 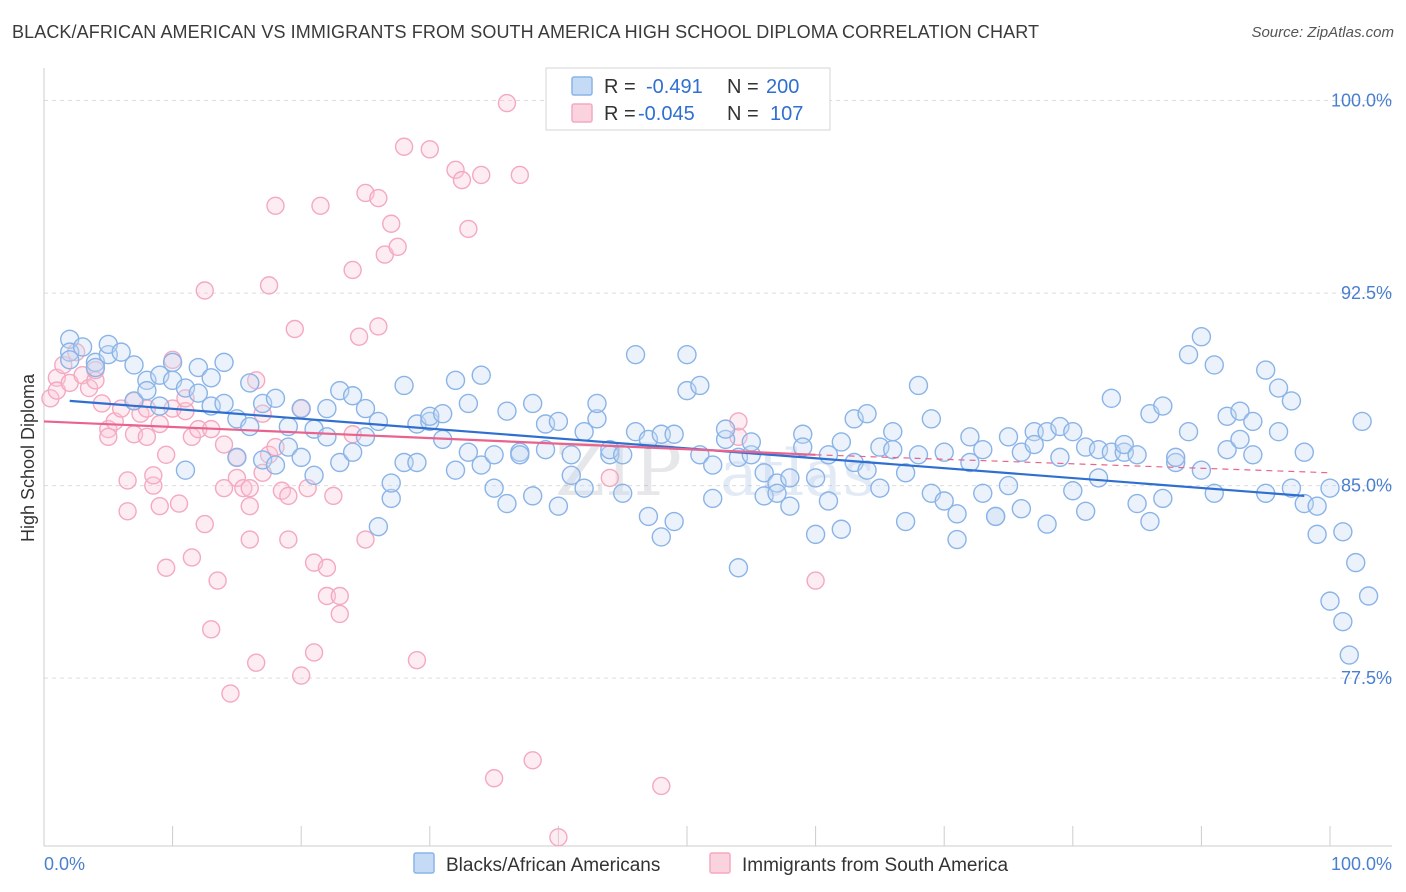 What do you see at coordinates (620, 114) in the screenshot?
I see `legend-r-label-pink: R =` at bounding box center [620, 114].